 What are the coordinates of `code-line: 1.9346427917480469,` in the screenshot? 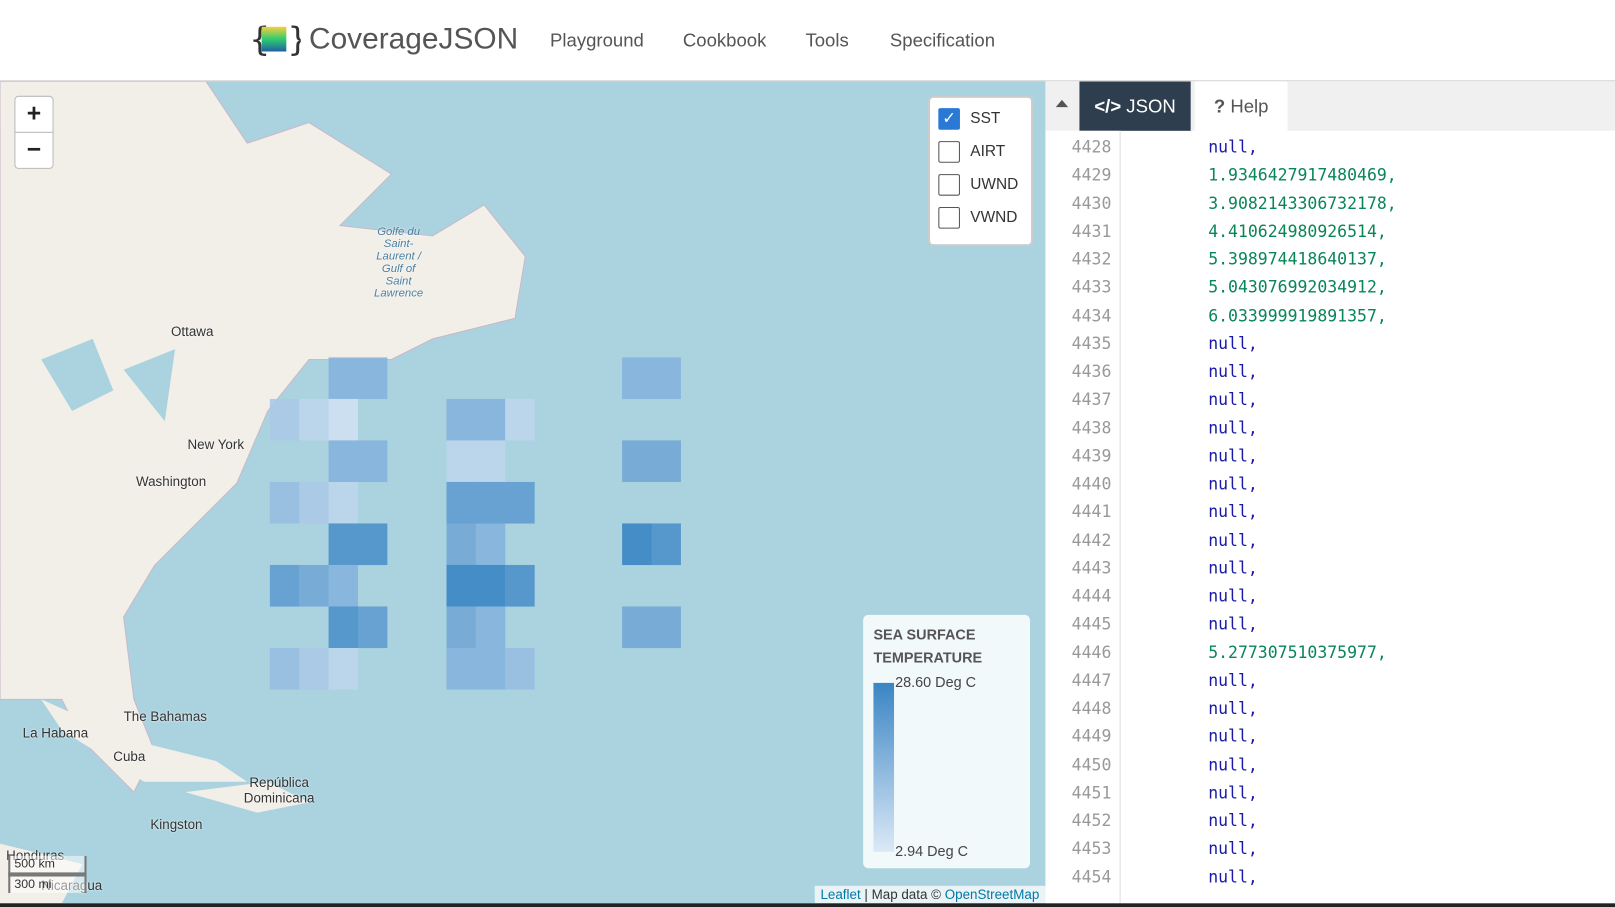 It's located at (1302, 175).